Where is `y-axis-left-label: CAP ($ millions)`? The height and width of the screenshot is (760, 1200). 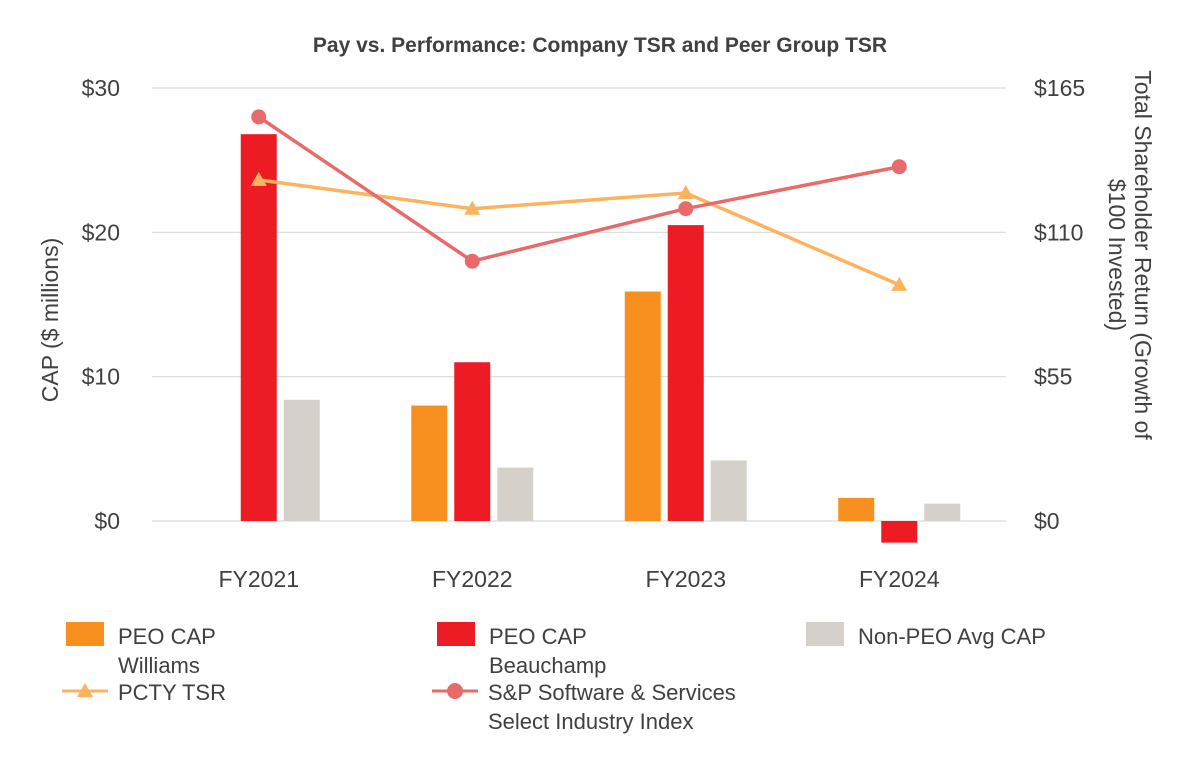
y-axis-left-label: CAP ($ millions) is located at coordinates (50, 320).